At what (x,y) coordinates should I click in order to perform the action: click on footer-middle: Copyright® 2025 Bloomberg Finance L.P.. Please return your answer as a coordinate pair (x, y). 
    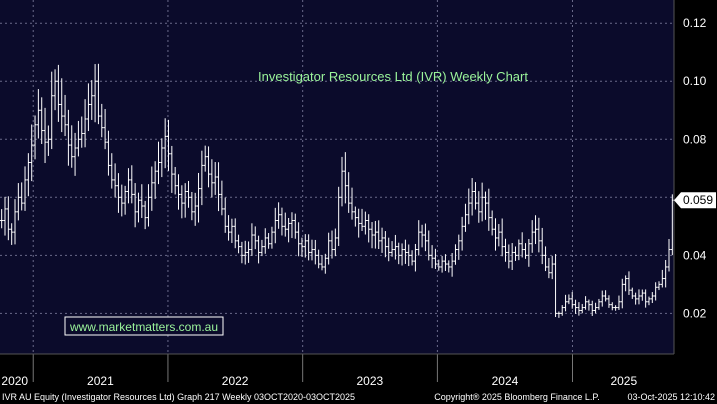
    Looking at the image, I should click on (517, 397).